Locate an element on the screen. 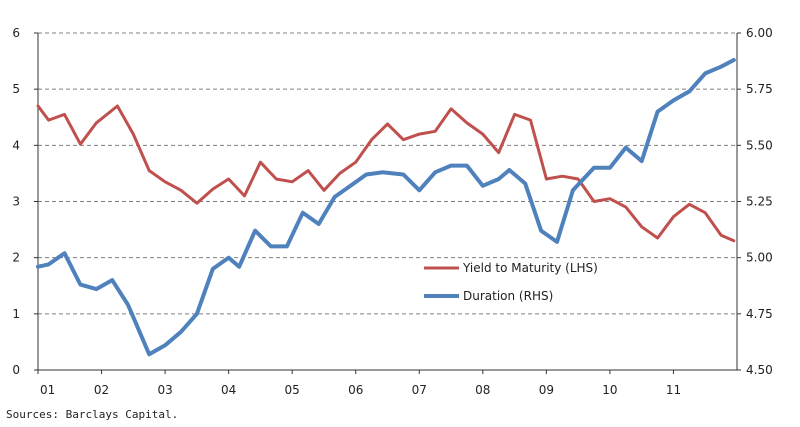  right-tick-label: 4.75 is located at coordinates (759, 314).